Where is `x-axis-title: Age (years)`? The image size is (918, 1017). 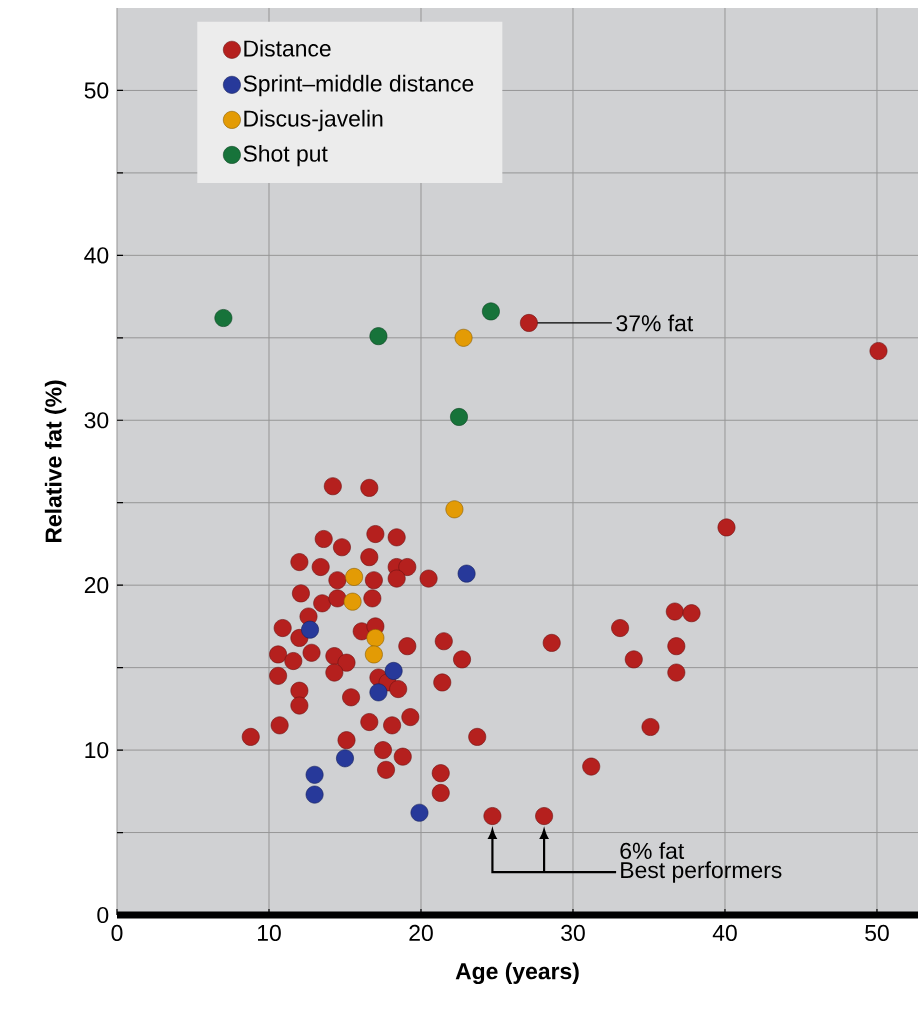 x-axis-title: Age (years) is located at coordinates (517, 973).